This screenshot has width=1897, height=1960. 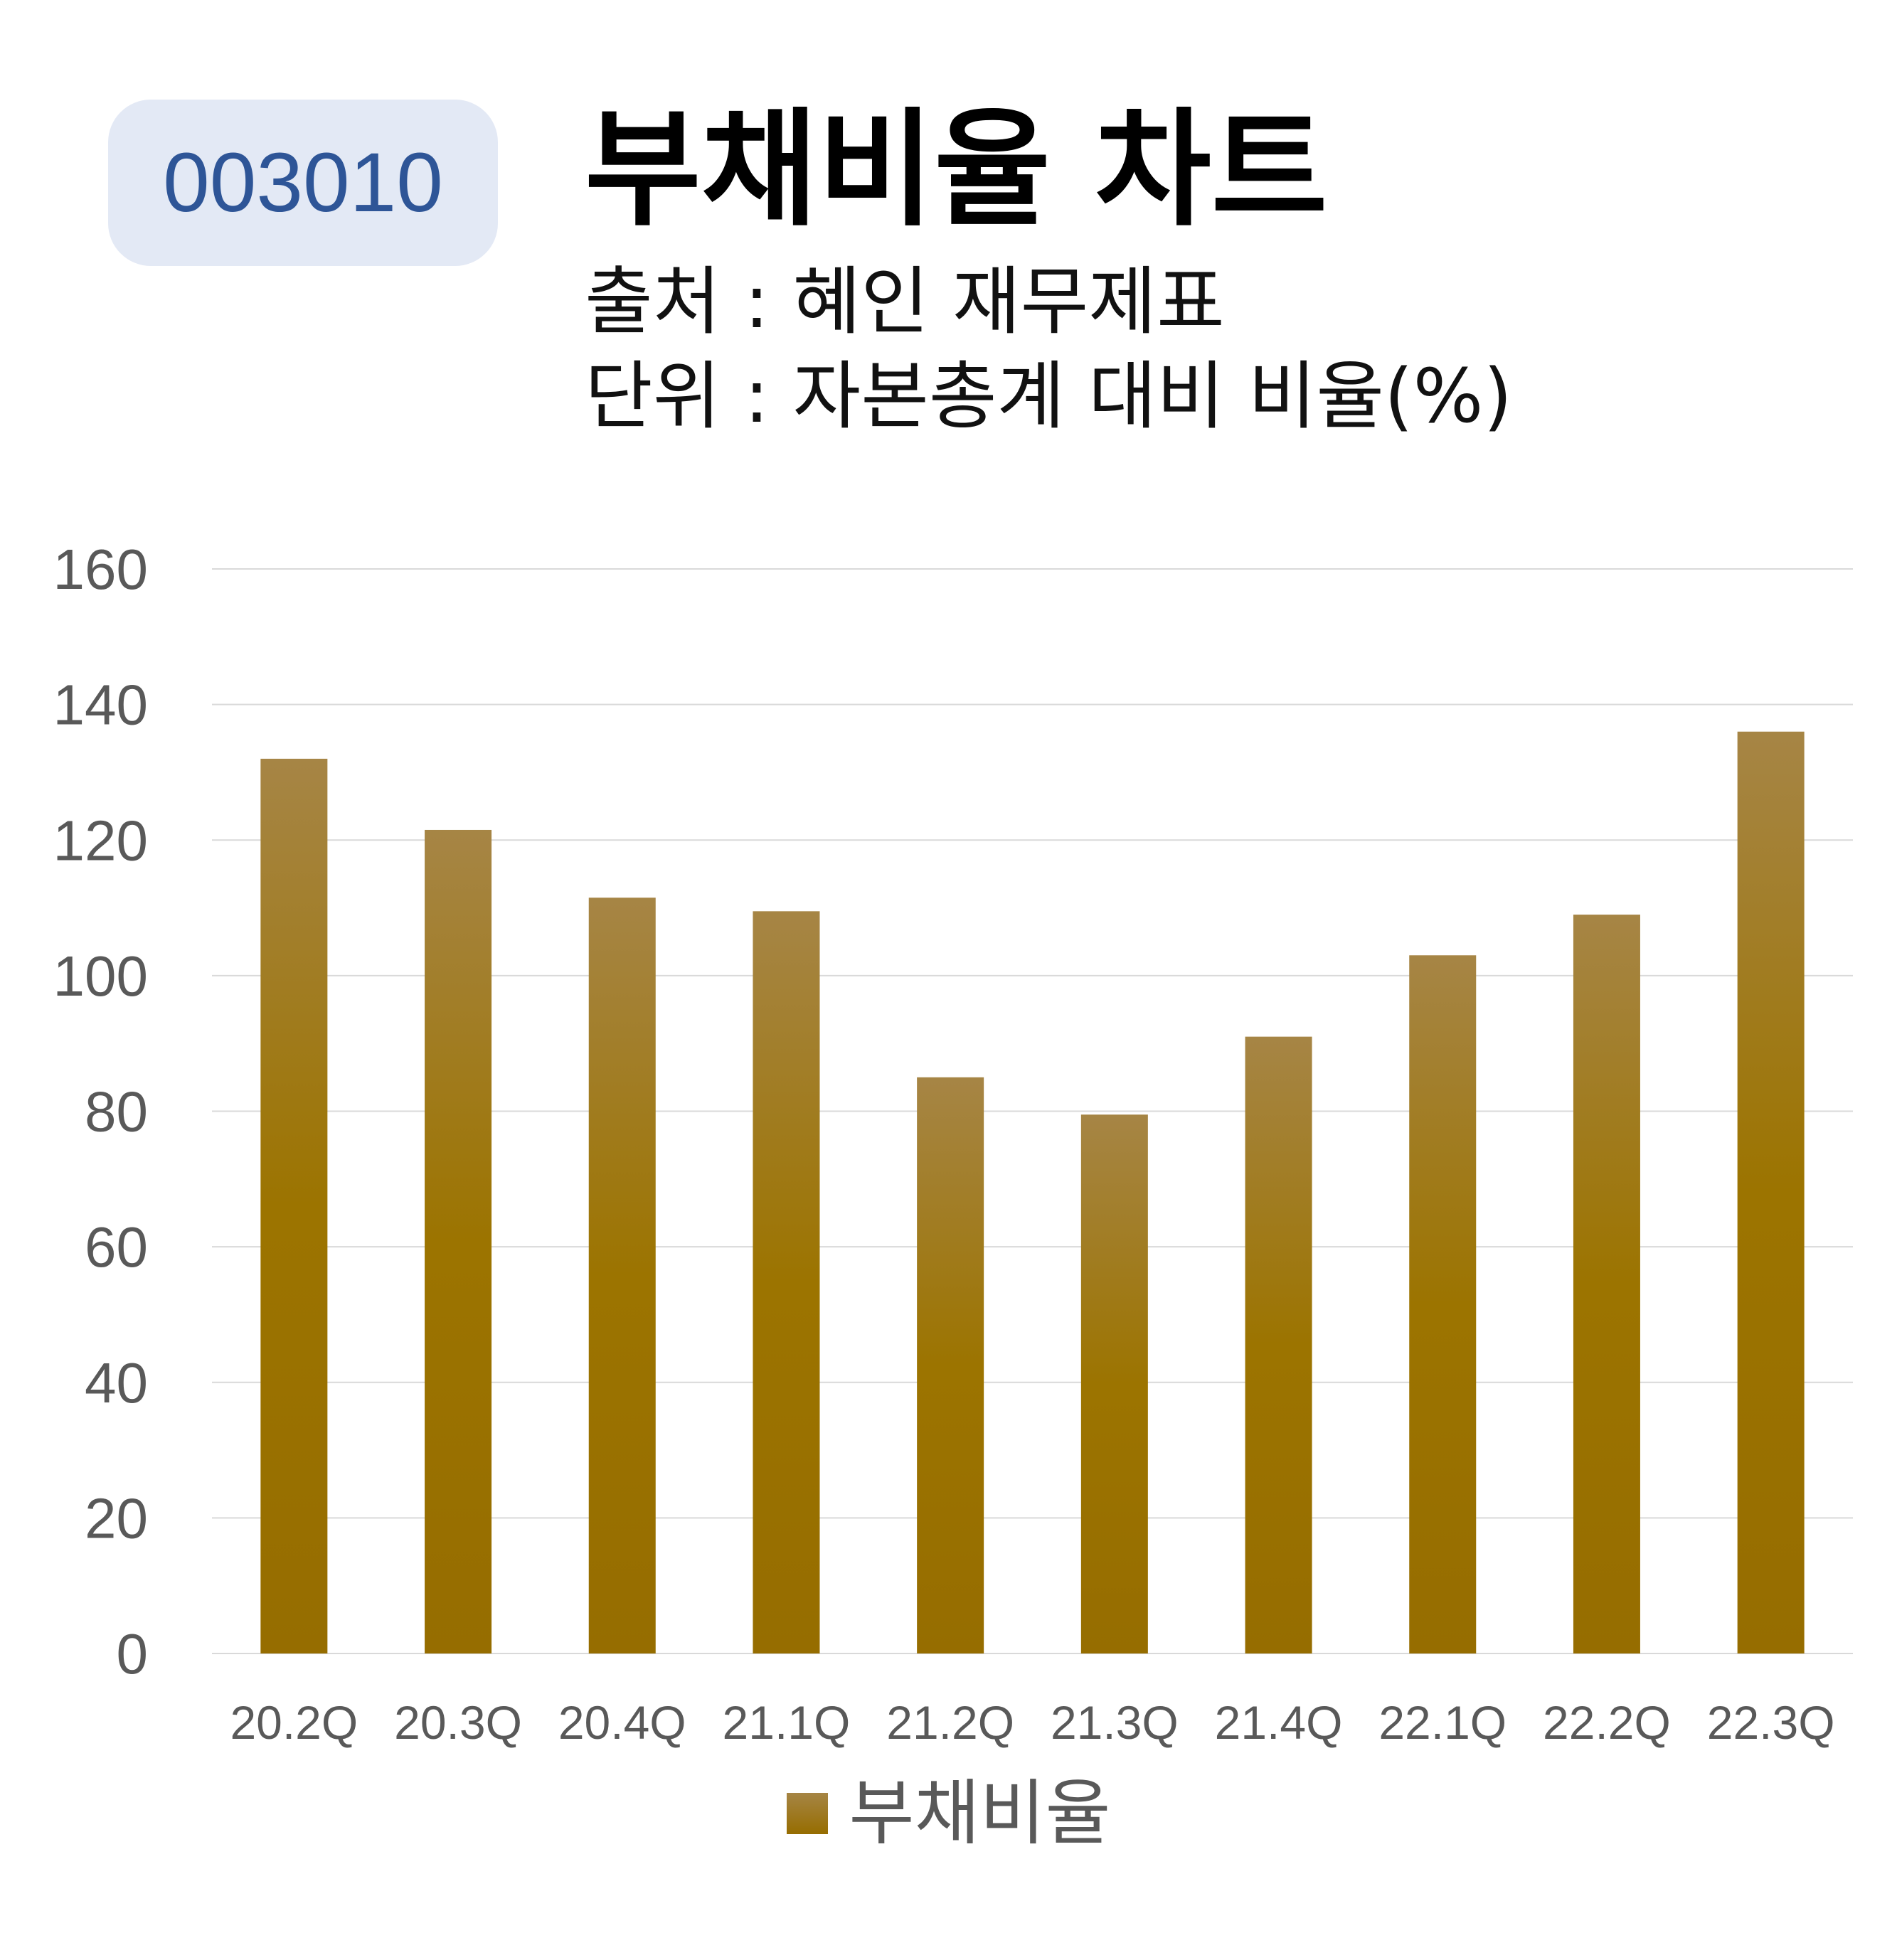 What do you see at coordinates (1607, 1722) in the screenshot?
I see `x-tick-label: 22.2Q` at bounding box center [1607, 1722].